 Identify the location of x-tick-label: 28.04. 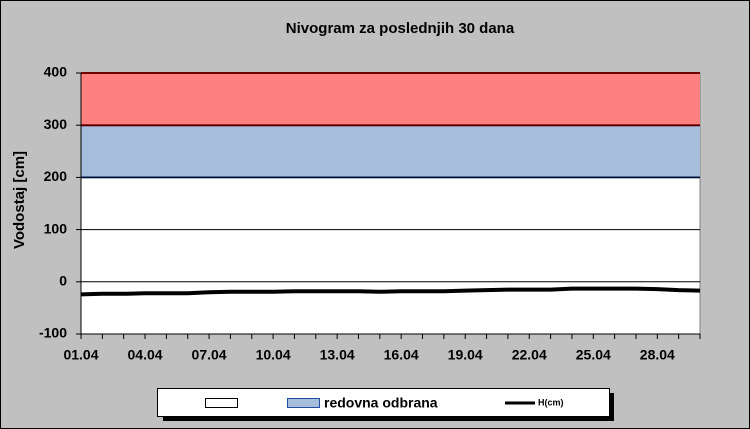
(657, 355).